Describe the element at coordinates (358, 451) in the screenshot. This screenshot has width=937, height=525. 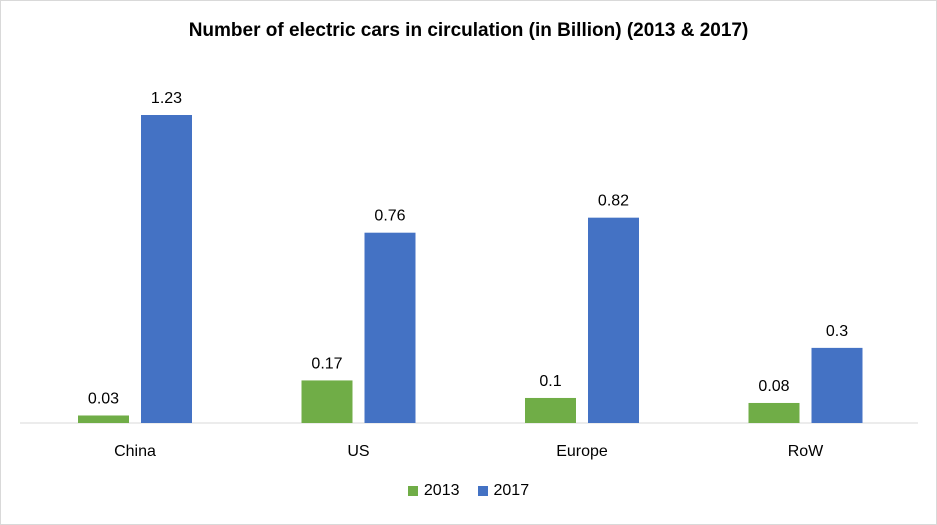
I see `category-label-us: US` at that location.